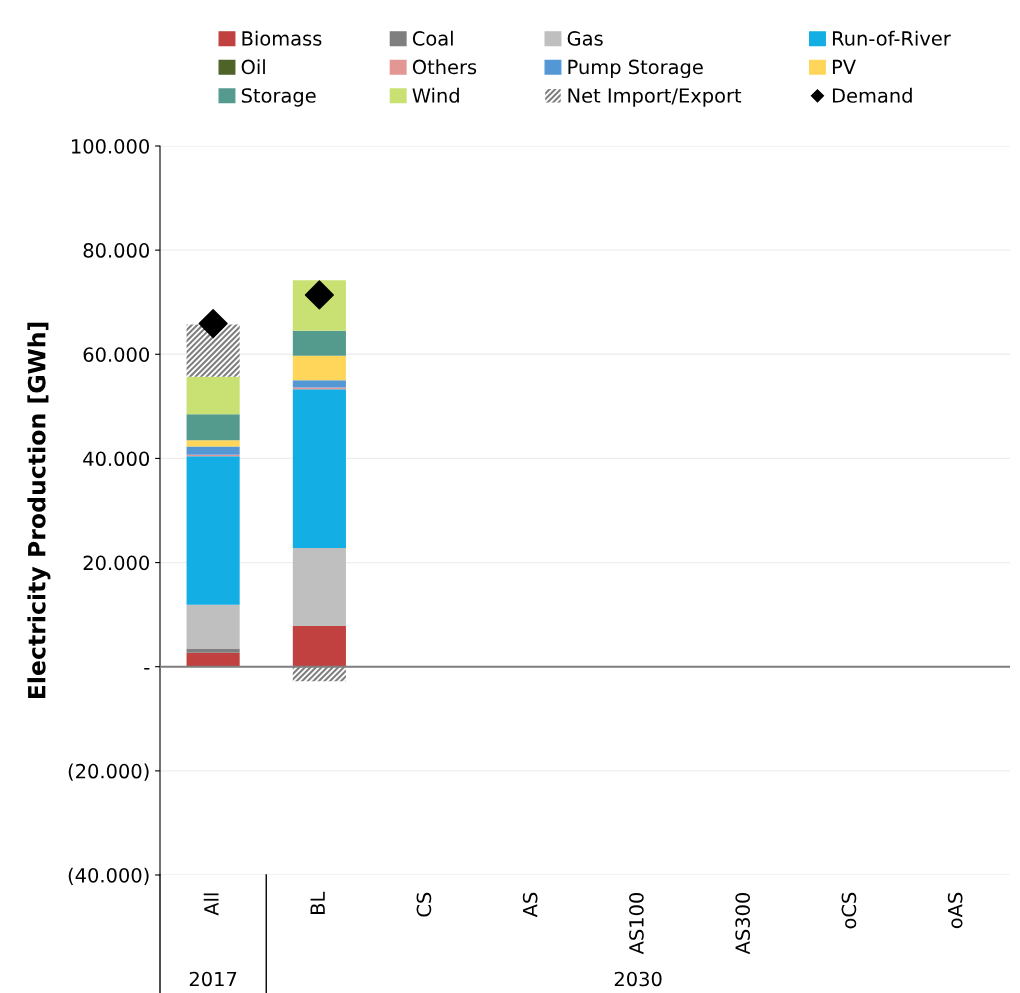 The height and width of the screenshot is (993, 1020). I want to click on x-tick-label: CS, so click(424, 904).